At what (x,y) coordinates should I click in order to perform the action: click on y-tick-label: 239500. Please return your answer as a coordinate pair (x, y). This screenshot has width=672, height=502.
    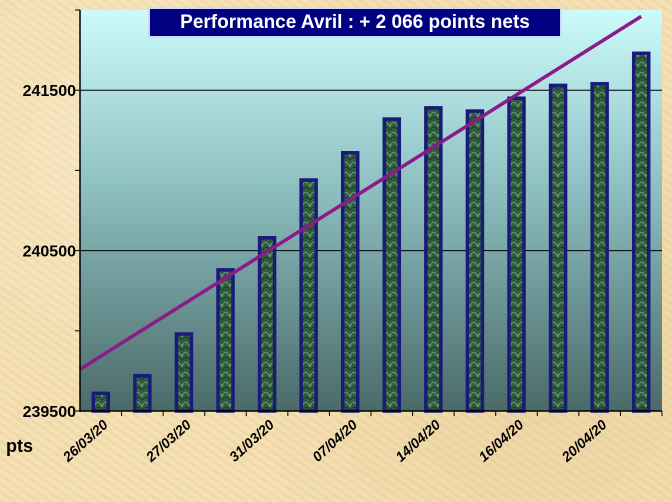
    Looking at the image, I should click on (49, 412).